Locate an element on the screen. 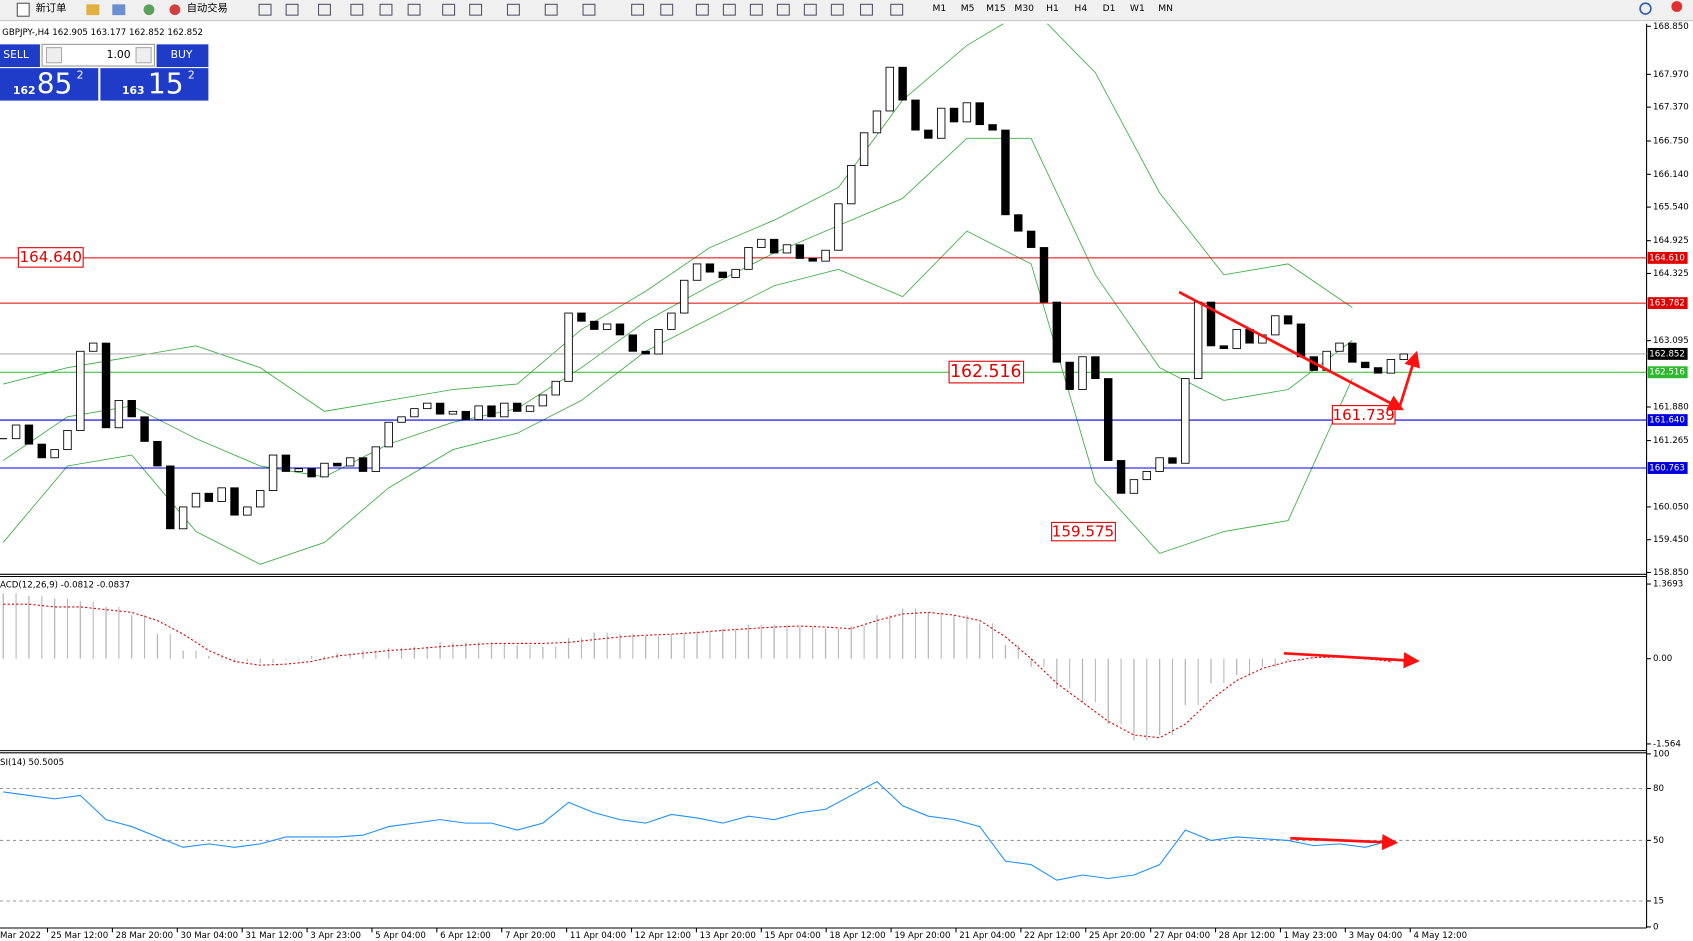  lot-up is located at coordinates (143, 55).